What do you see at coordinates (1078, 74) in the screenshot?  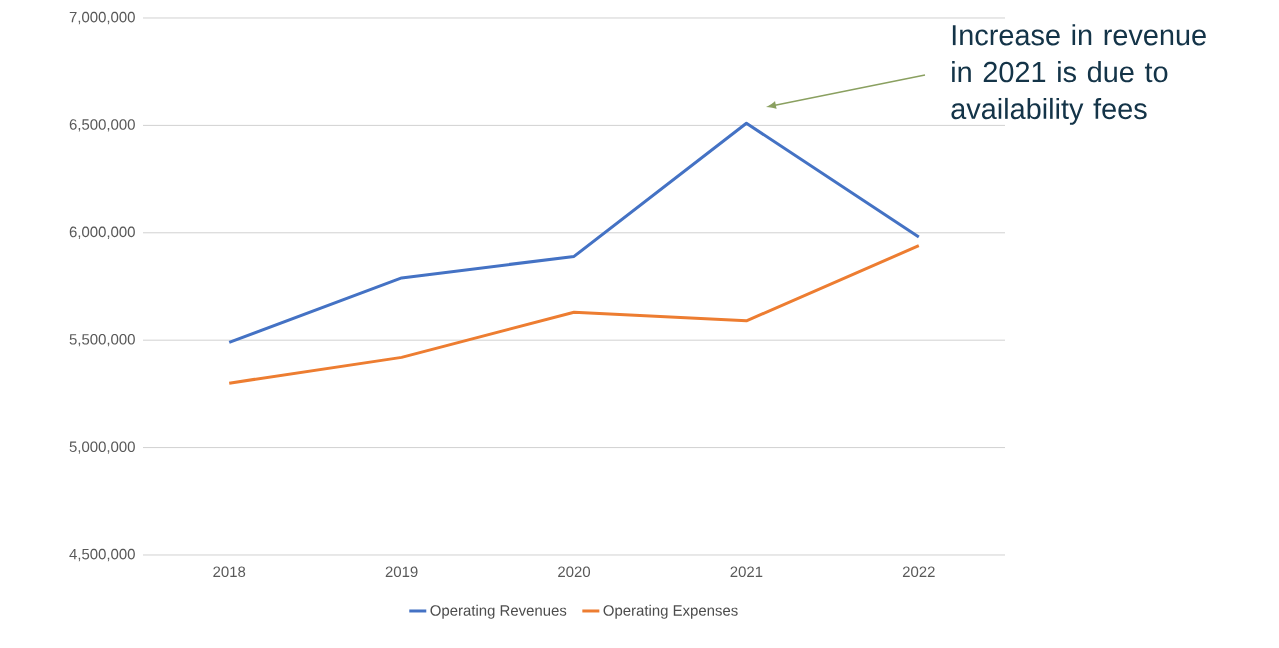 I see `annotation: Increase in revenue in 2021 is due to availability fees` at bounding box center [1078, 74].